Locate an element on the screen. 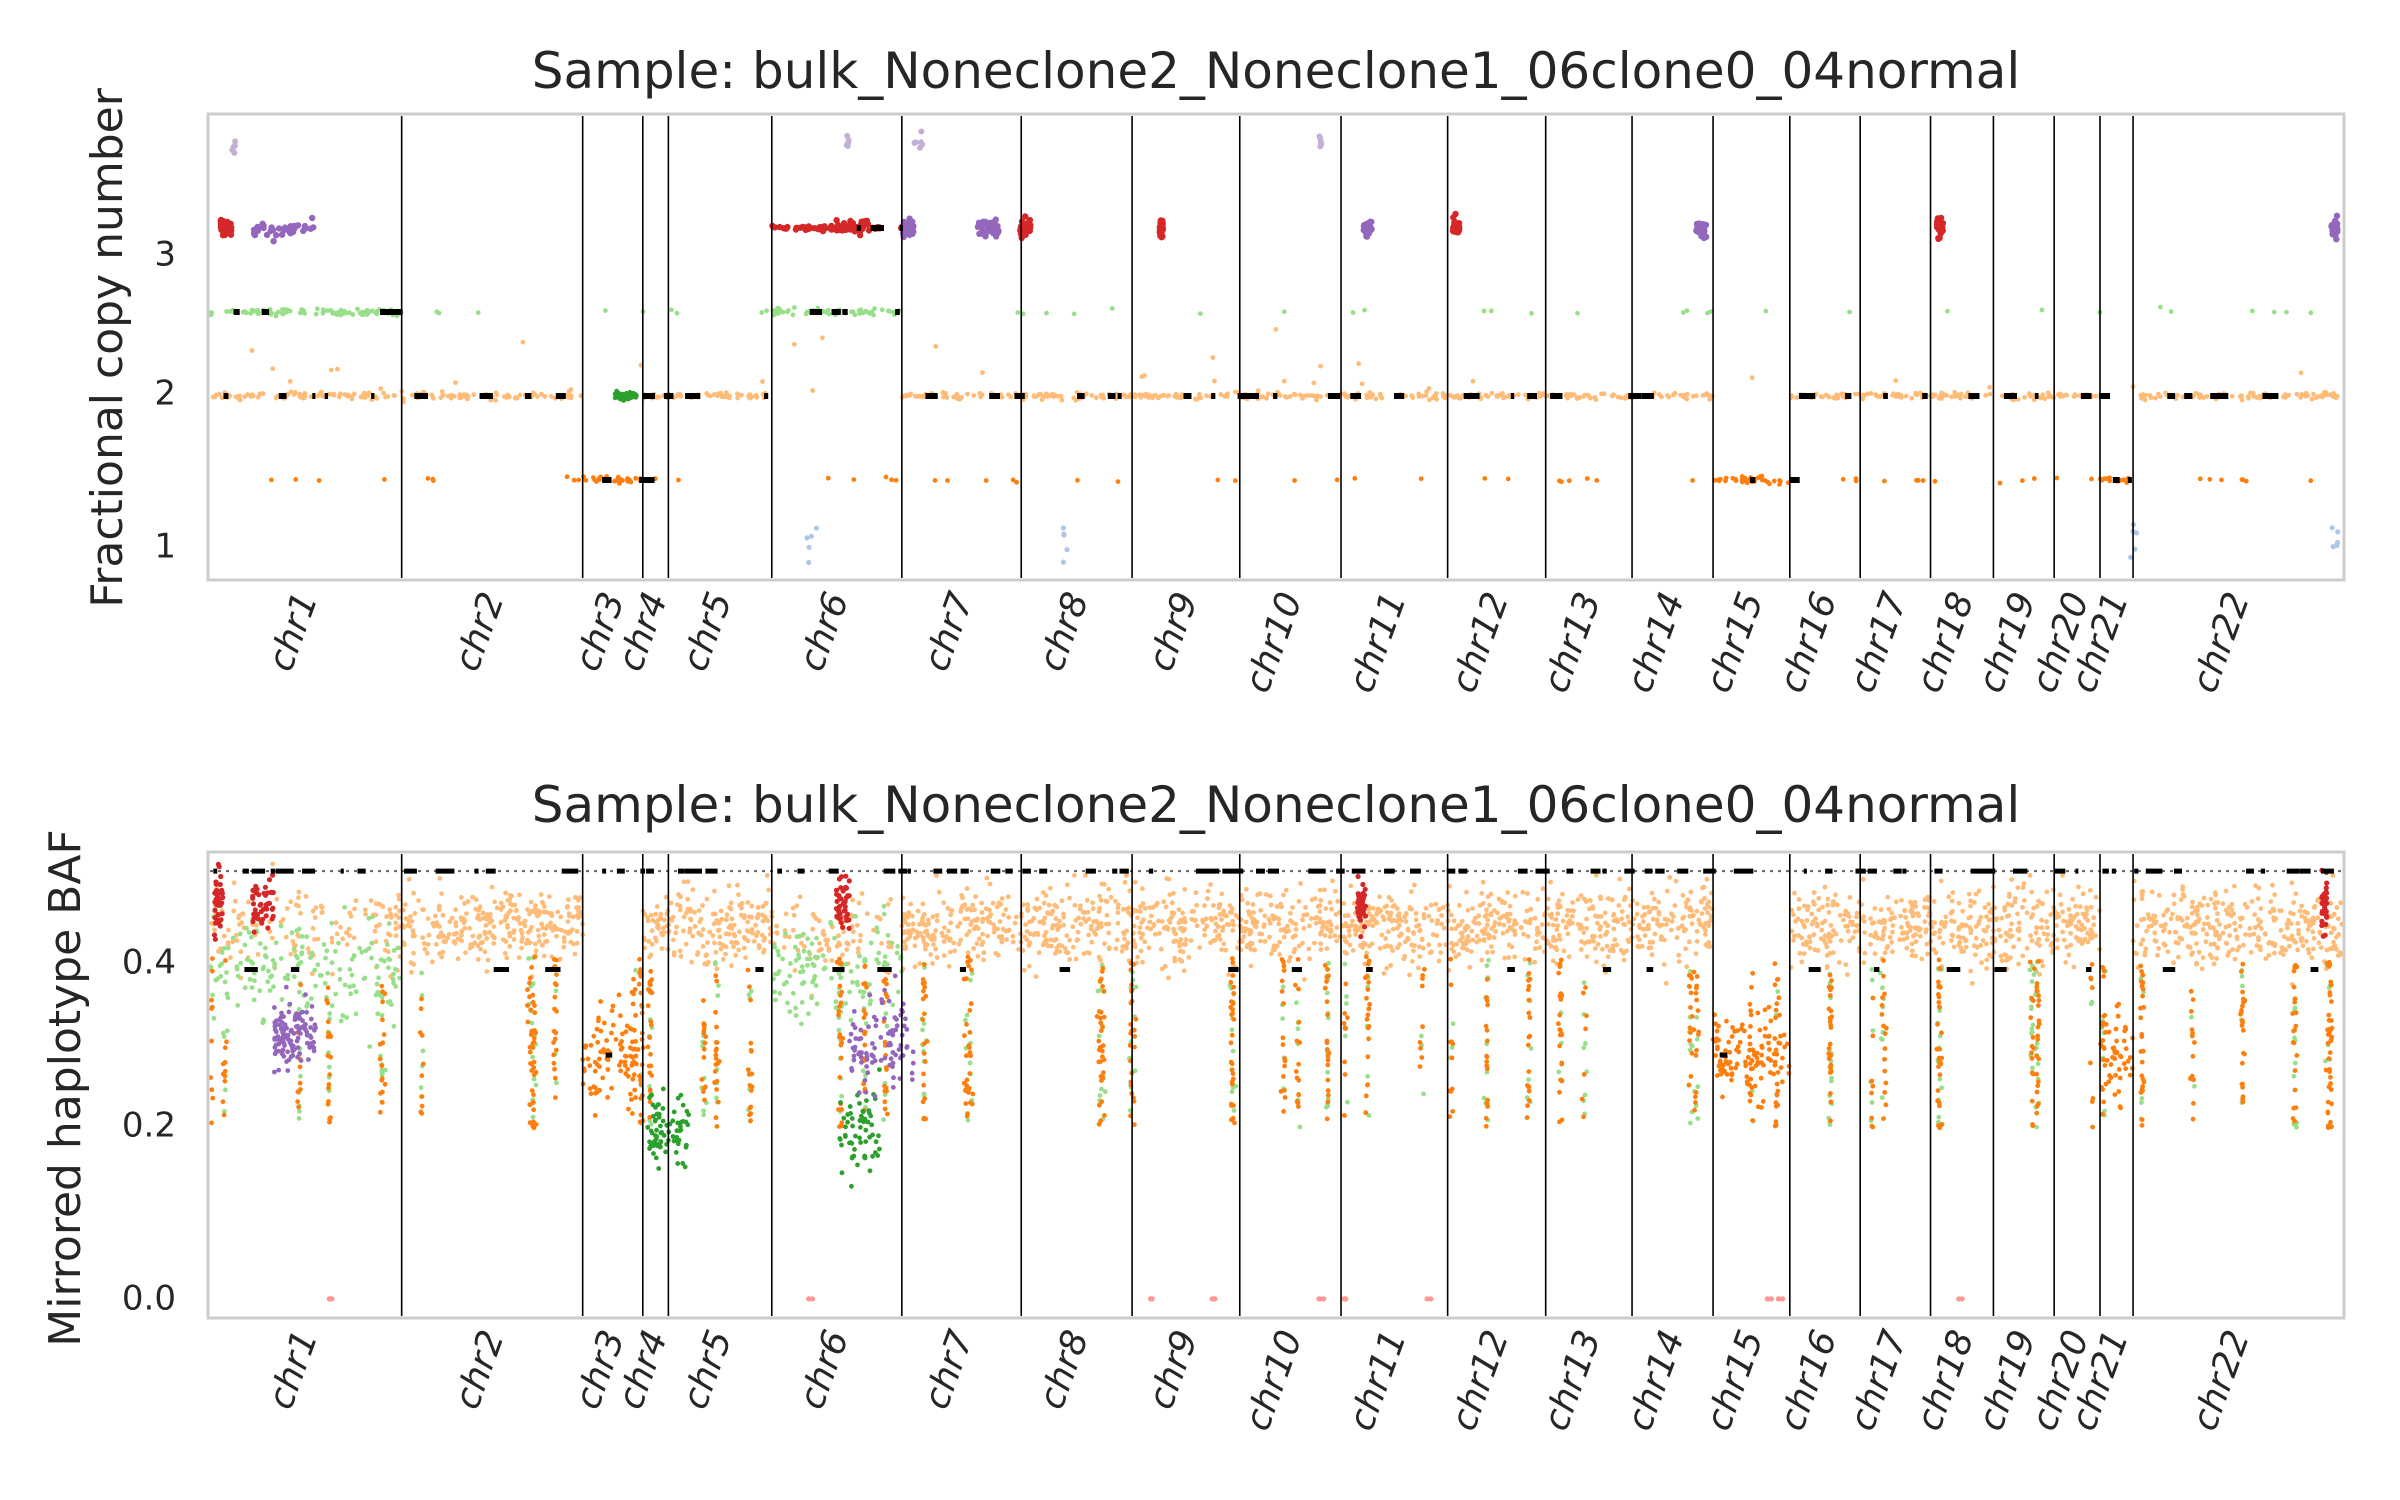 This screenshot has height=1500, width=2400. panel1-label-chr10: chr10 is located at coordinates (1274, 642).